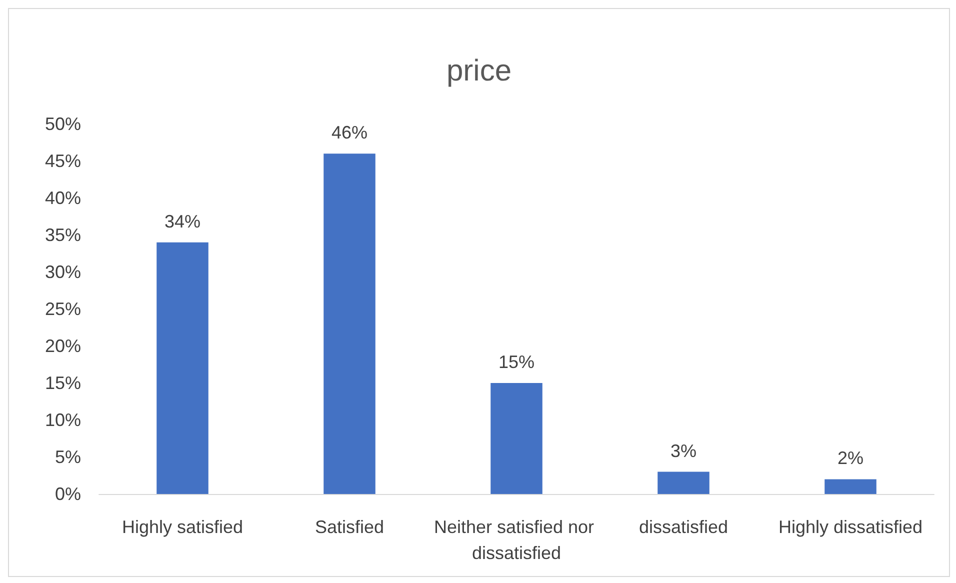 The height and width of the screenshot is (583, 956). Describe the element at coordinates (850, 458) in the screenshot. I see `data-label: 2%` at that location.